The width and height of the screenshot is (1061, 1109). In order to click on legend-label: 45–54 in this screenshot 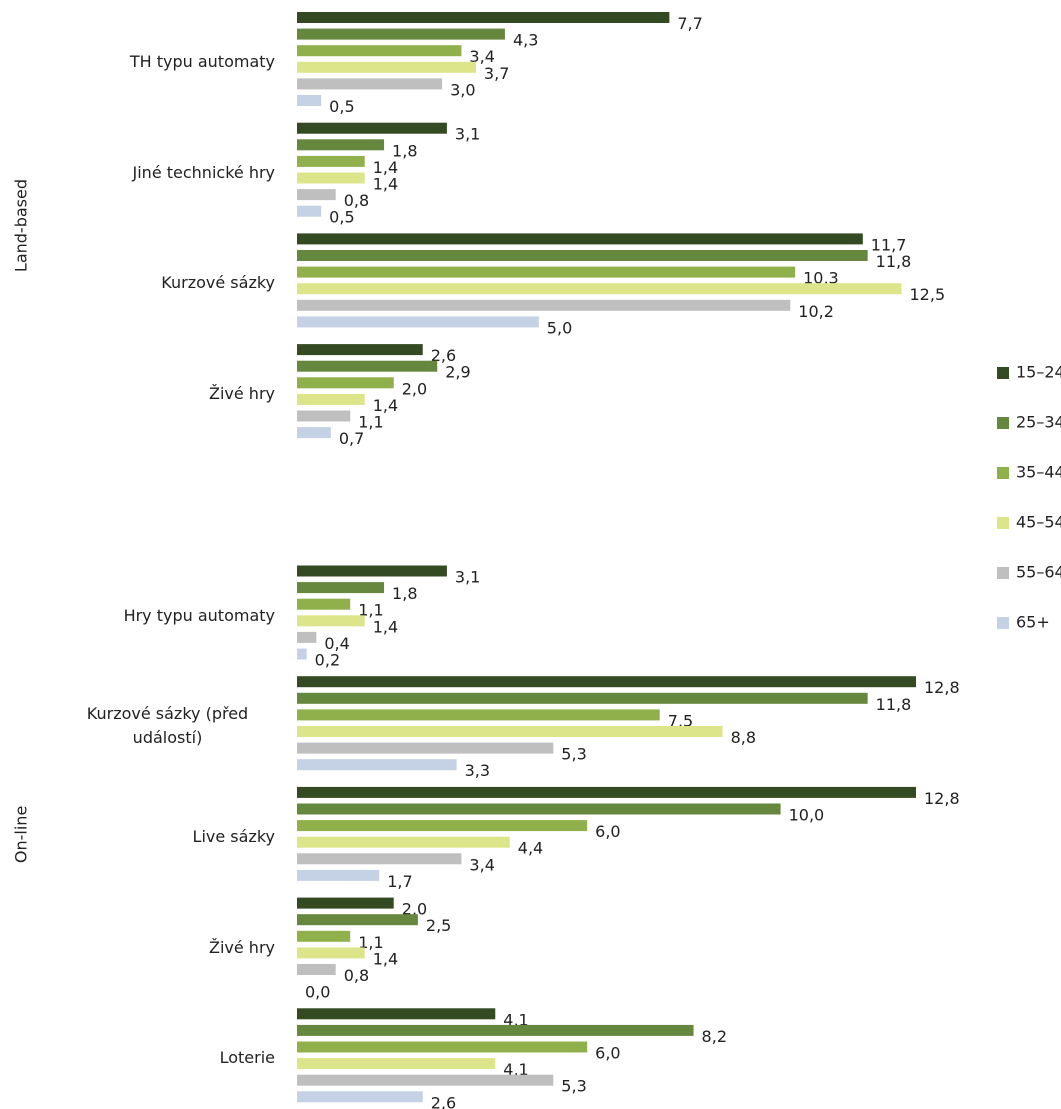, I will do `click(1038, 522)`.